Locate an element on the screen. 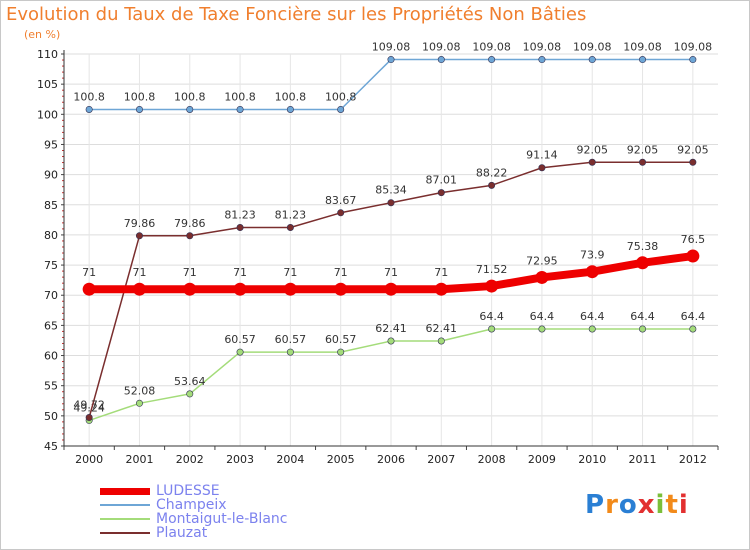 This screenshot has height=550, width=750. legend-label-ludesse: LUDESSE is located at coordinates (188, 491).